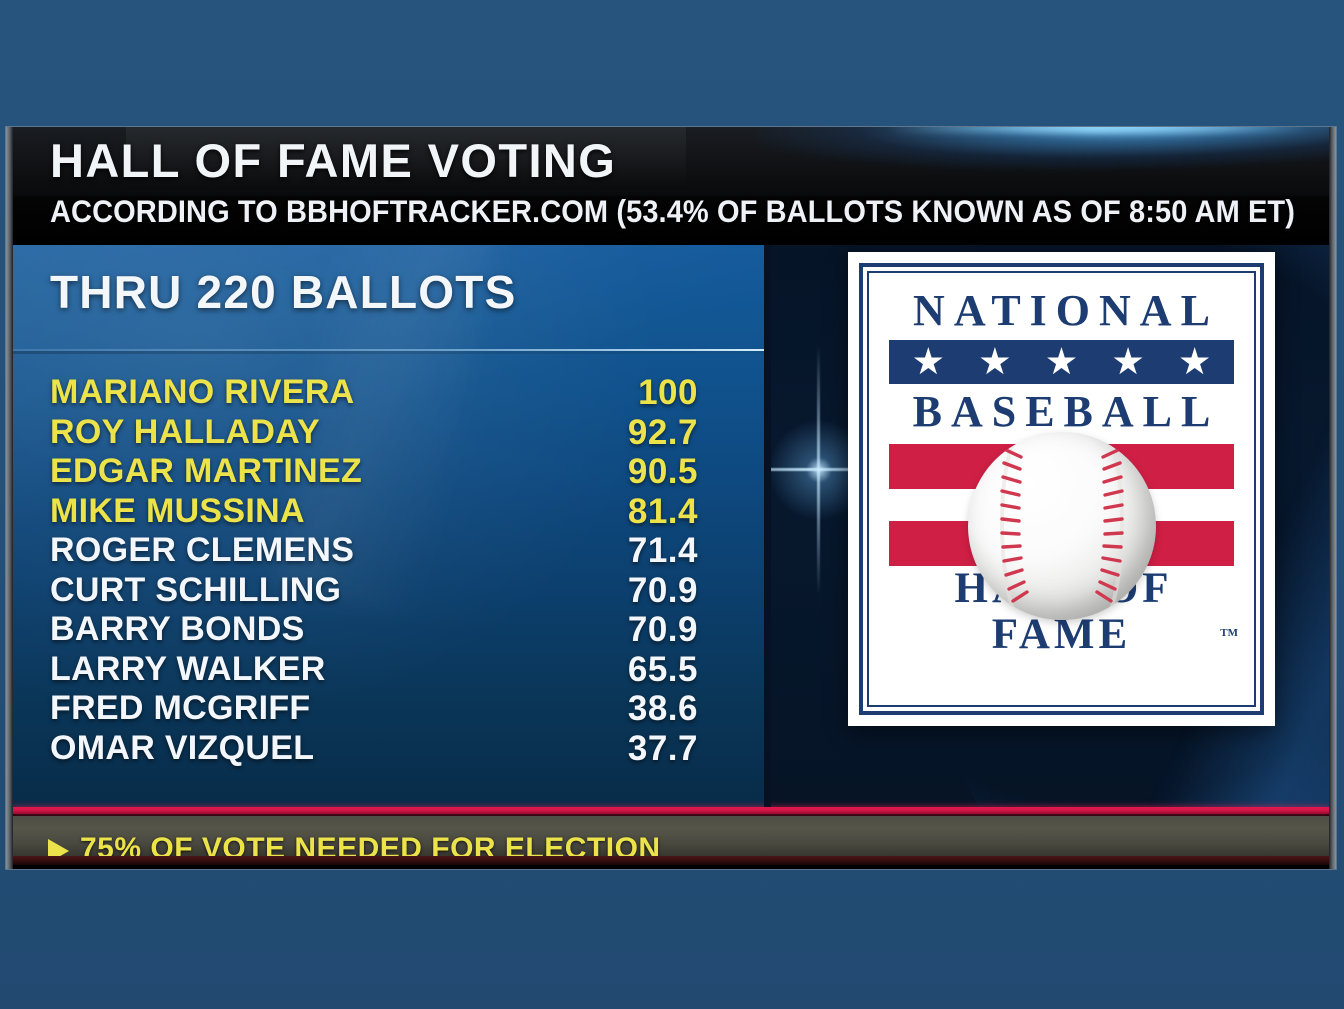  Describe the element at coordinates (333, 160) in the screenshot. I see `page-title: HALL OF FAME VOTING` at that location.